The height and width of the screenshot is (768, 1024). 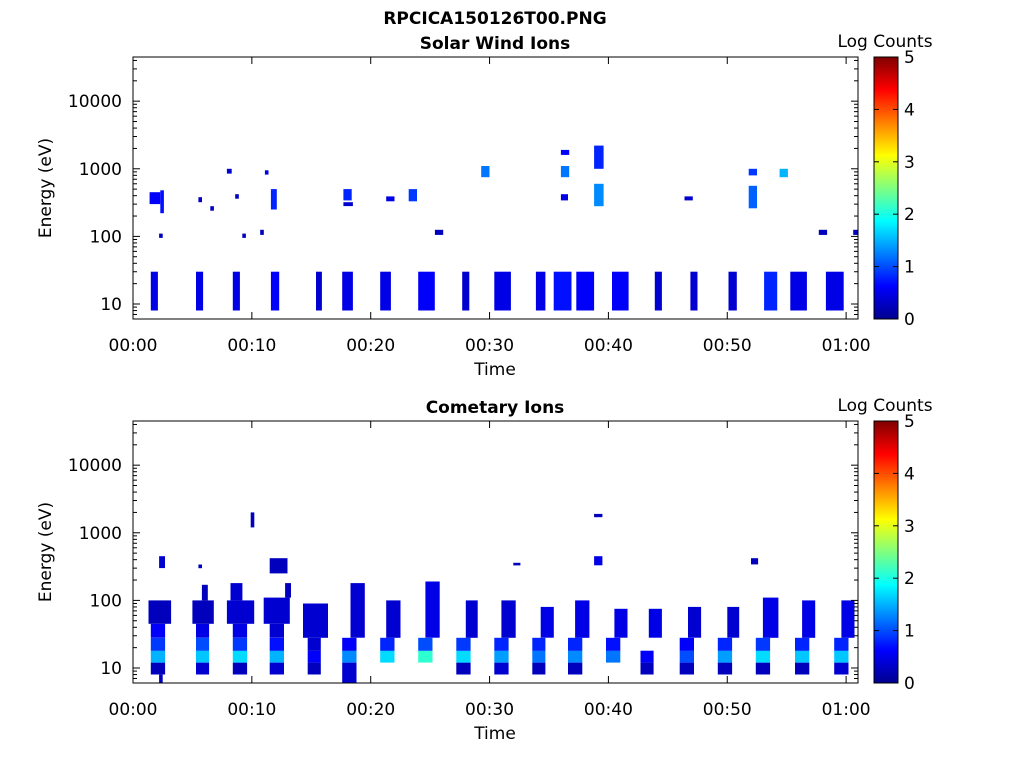 What do you see at coordinates (909, 684) in the screenshot?
I see `colorbar-tick-label: 0` at bounding box center [909, 684].